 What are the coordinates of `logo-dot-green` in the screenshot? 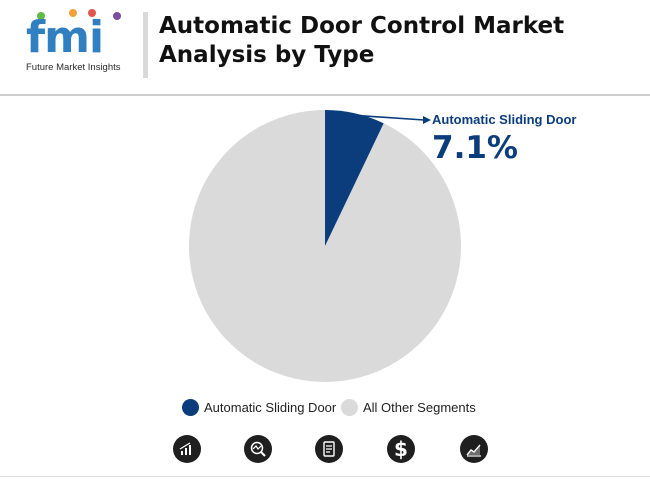 It's located at (41, 16).